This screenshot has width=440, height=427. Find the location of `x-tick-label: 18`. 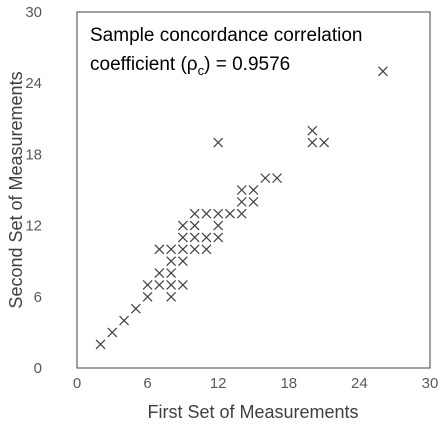

x-tick-label: 18 is located at coordinates (288, 383).